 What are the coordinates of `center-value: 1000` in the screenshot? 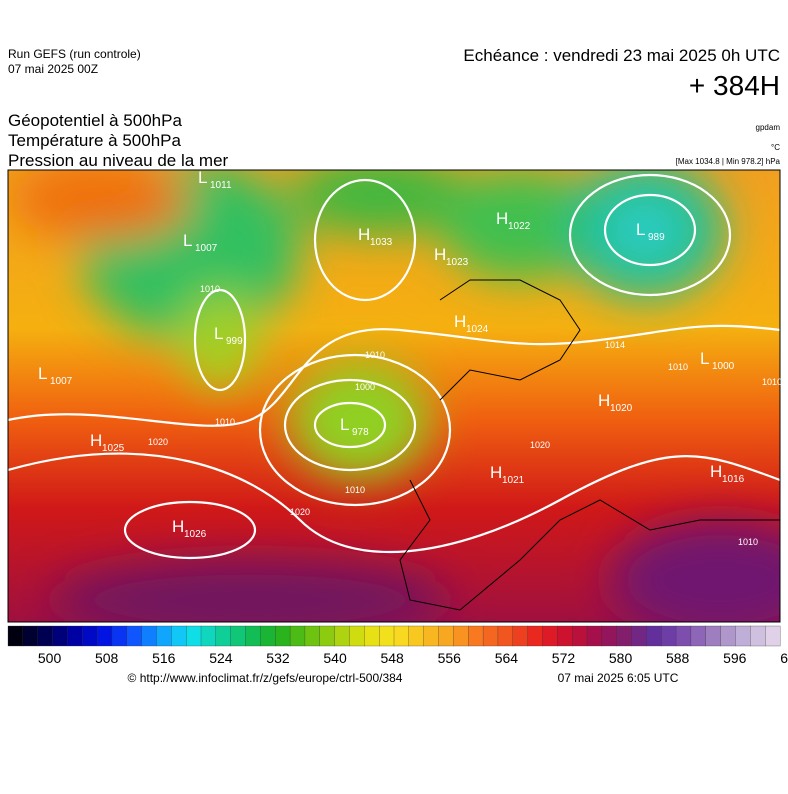 It's located at (723, 366).